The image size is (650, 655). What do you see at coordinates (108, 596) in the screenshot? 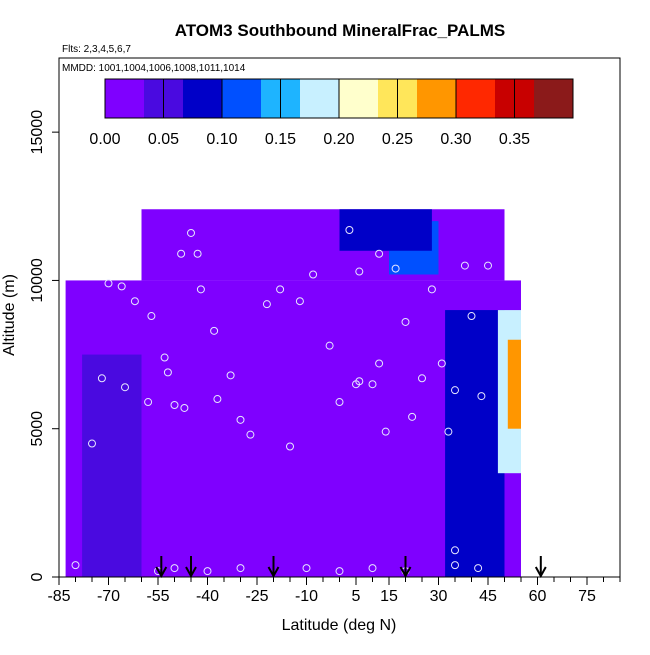
I see `x-tick-label: -70` at bounding box center [108, 596].